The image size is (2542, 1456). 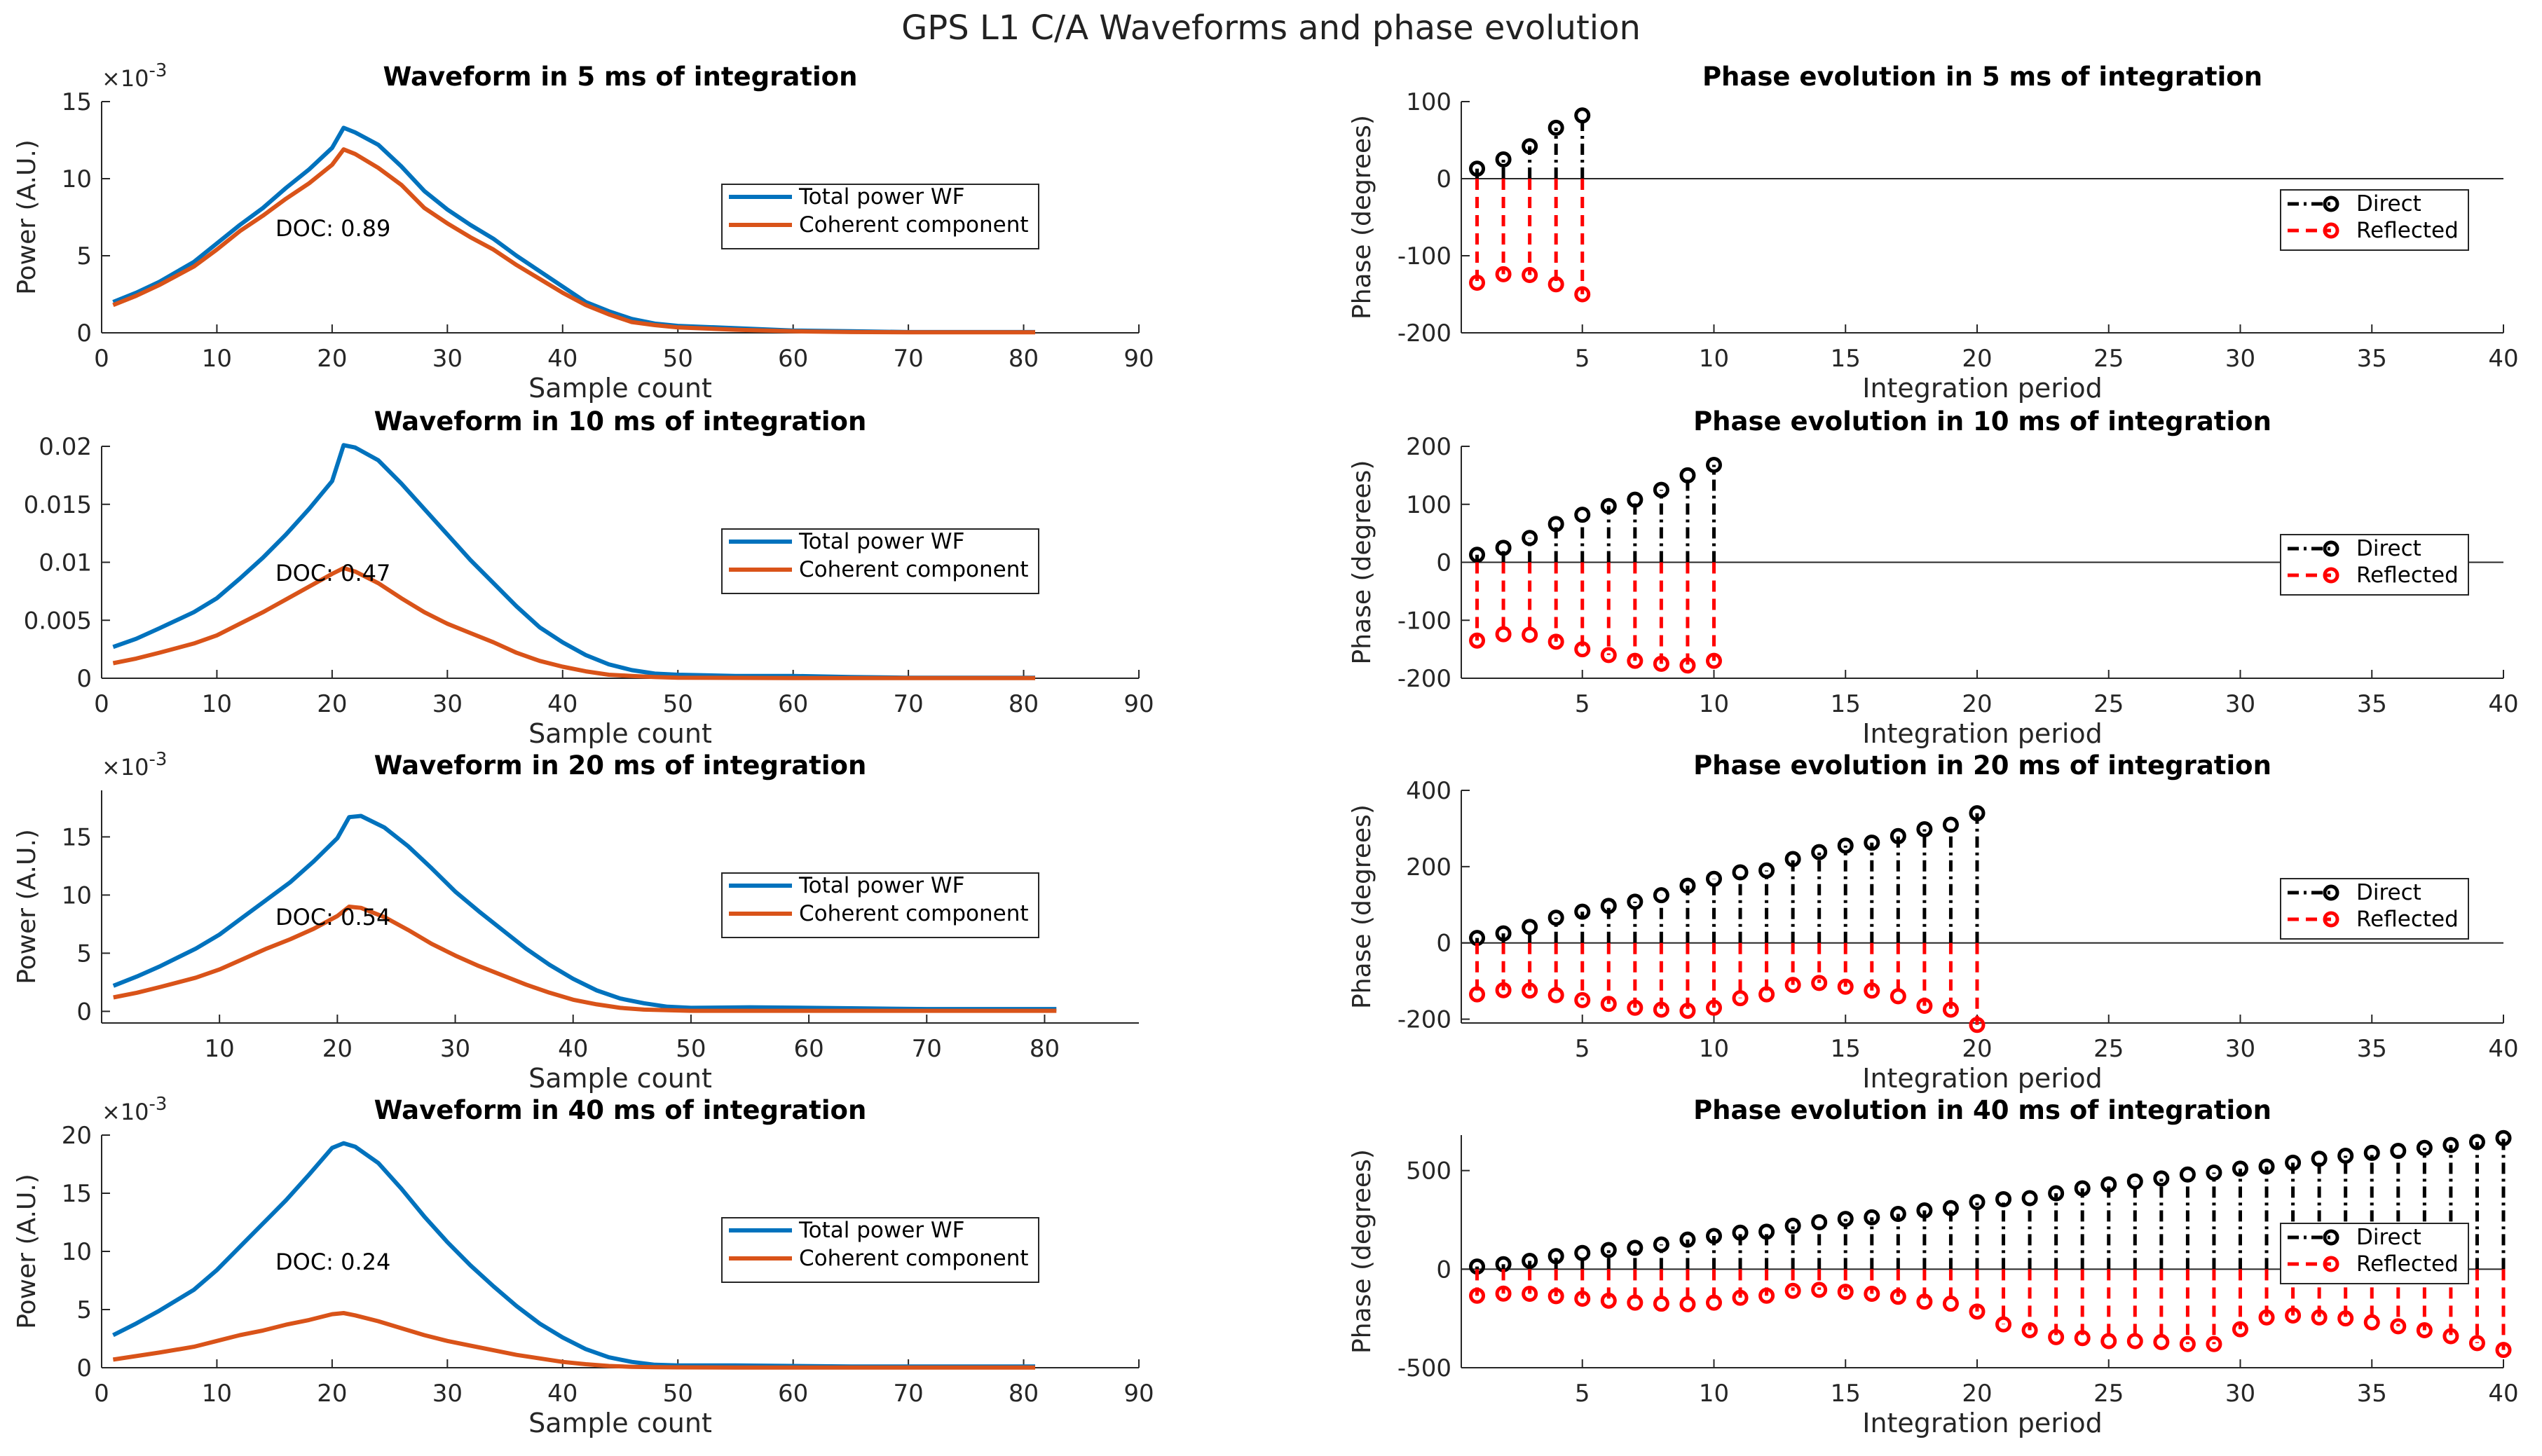 What do you see at coordinates (58, 505) in the screenshot?
I see `y-tick-label: 0.015` at bounding box center [58, 505].